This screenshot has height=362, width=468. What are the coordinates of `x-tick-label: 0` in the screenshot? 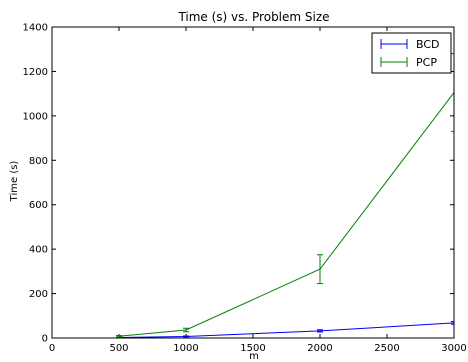 It's located at (52, 348).